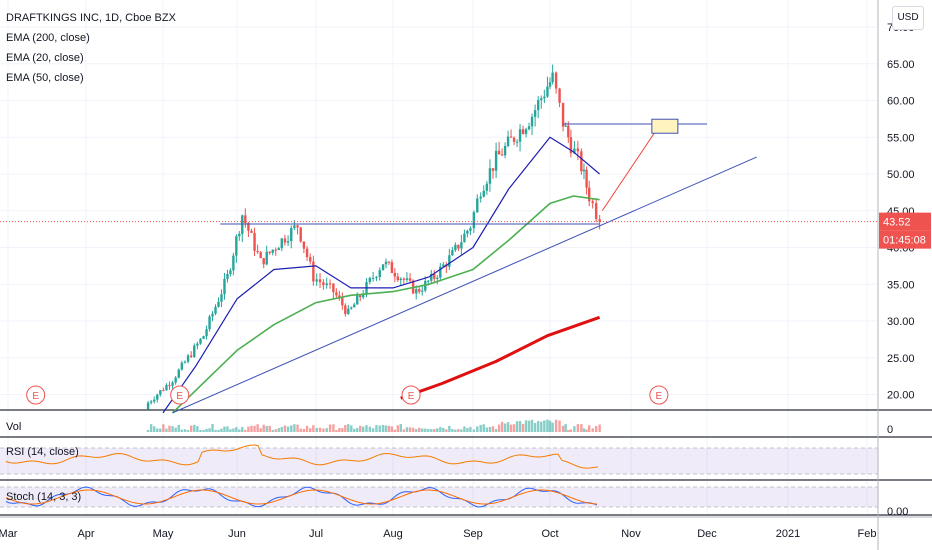 Image resolution: width=932 pixels, height=550 pixels. What do you see at coordinates (901, 322) in the screenshot?
I see `price-tick-label: 30.00` at bounding box center [901, 322].